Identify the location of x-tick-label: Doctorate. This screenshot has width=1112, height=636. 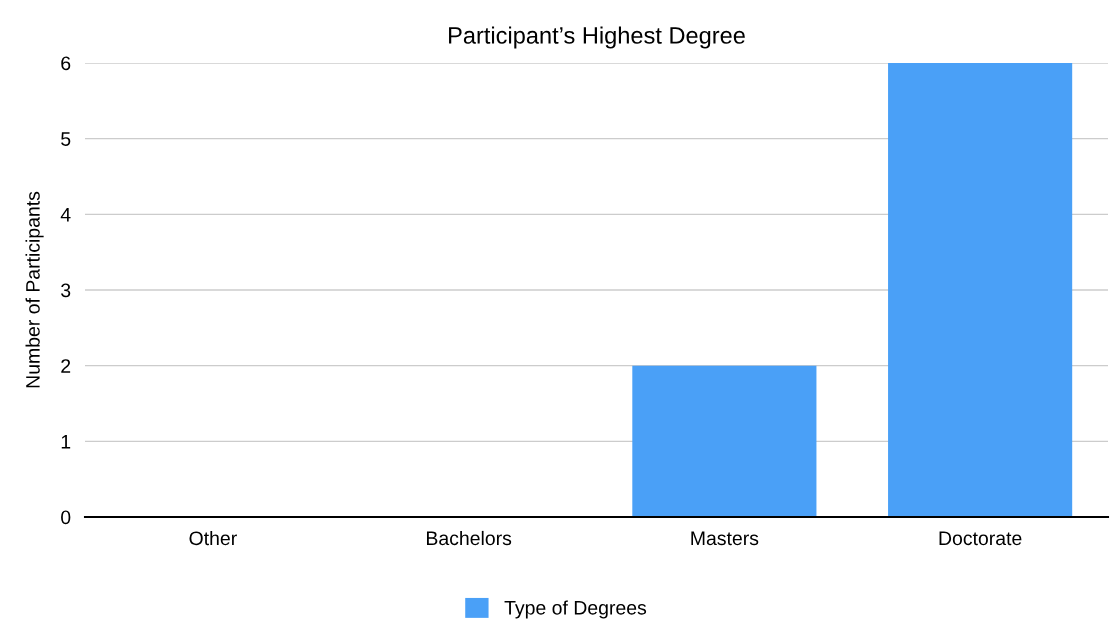
(980, 538).